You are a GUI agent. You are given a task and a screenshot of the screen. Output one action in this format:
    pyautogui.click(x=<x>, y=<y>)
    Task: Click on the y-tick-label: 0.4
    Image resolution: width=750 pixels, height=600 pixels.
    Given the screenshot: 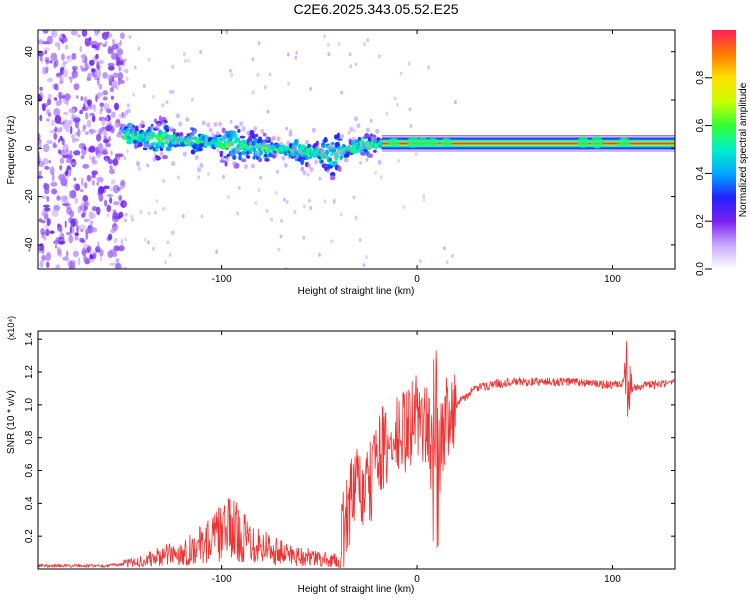 What is the action you would take?
    pyautogui.click(x=29, y=503)
    